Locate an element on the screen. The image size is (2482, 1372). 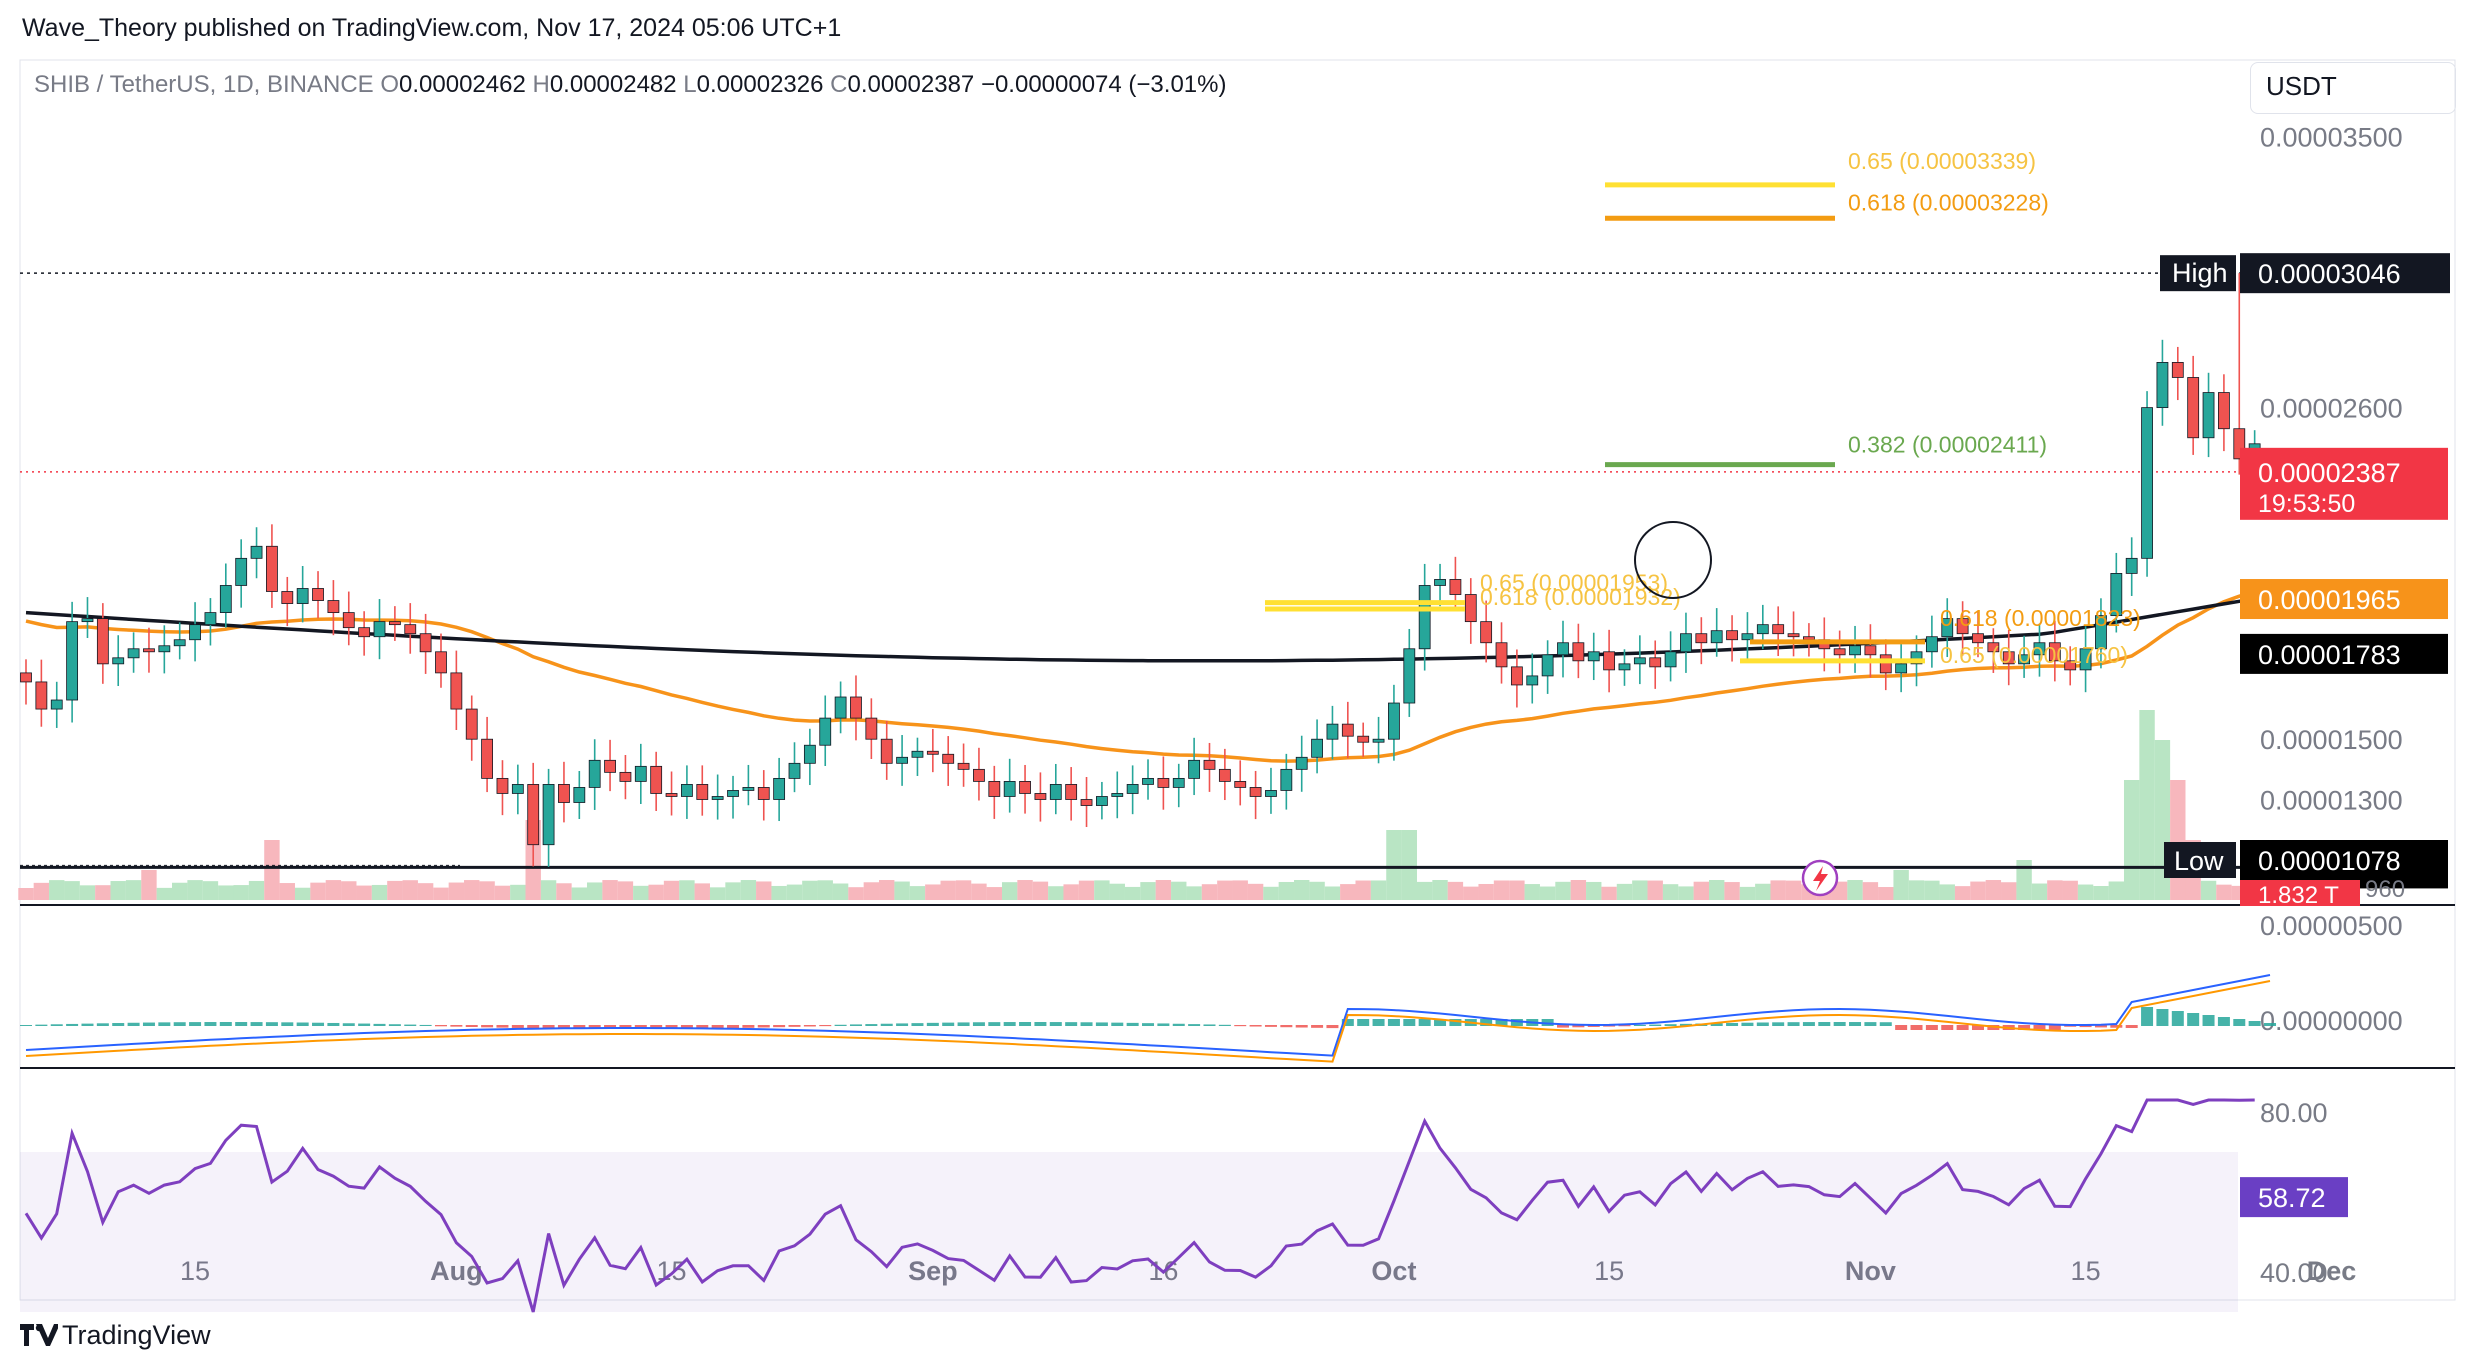
change-value: −0.00000074 (−3.01%) is located at coordinates (1103, 84).